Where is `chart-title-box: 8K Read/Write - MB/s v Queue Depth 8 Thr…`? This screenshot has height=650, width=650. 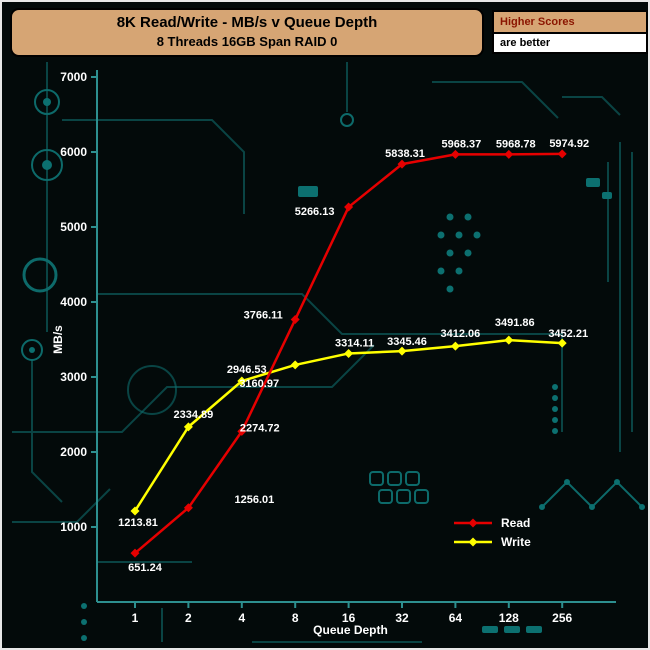 chart-title-box: 8K Read/Write - MB/s v Queue Depth 8 Thr… is located at coordinates (247, 32).